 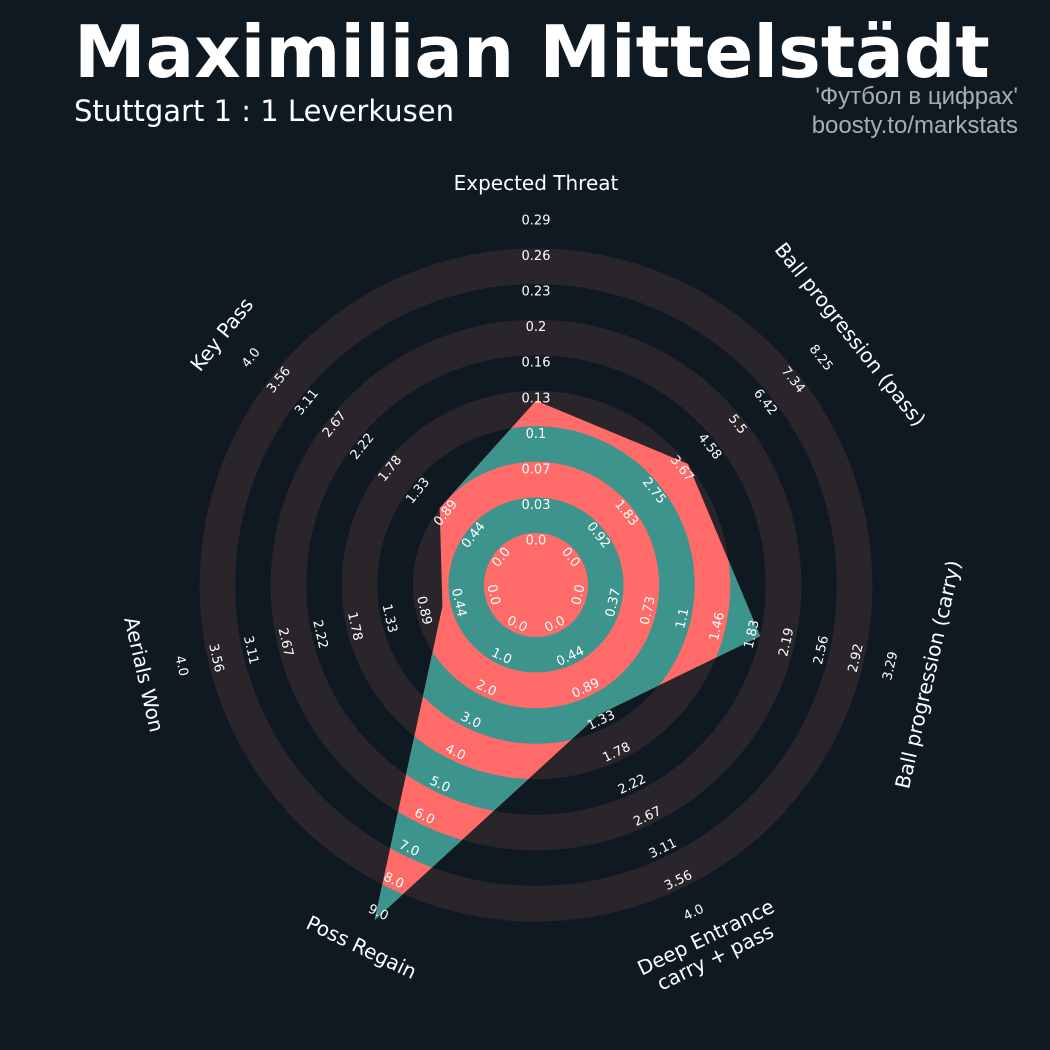 I want to click on tick-label: 1.1, so click(x=682, y=619).